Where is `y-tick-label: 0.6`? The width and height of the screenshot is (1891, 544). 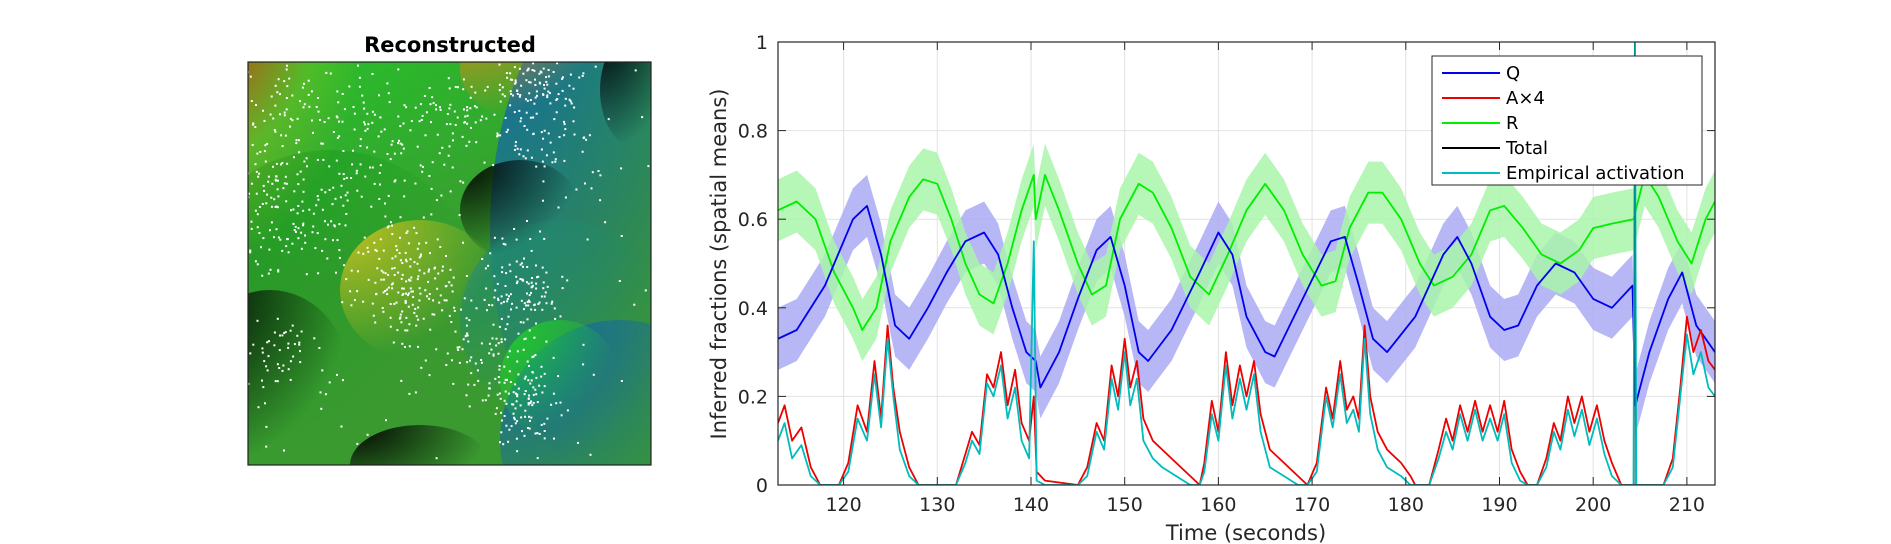
y-tick-label: 0.6 is located at coordinates (753, 220).